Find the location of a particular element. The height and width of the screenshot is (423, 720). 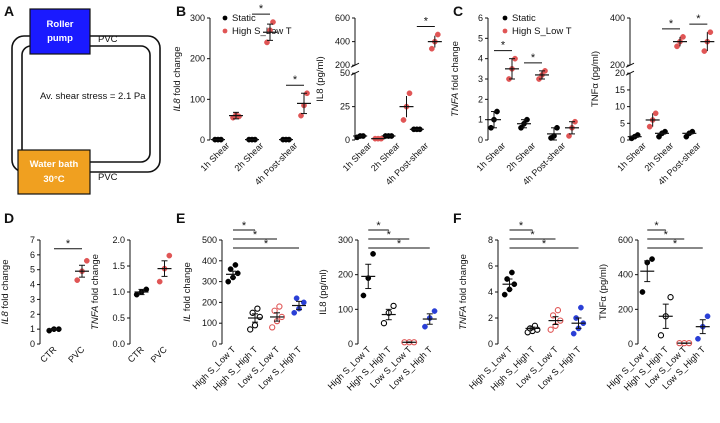

y-axis-label-gene: IL is located at coordinates (187, 318).